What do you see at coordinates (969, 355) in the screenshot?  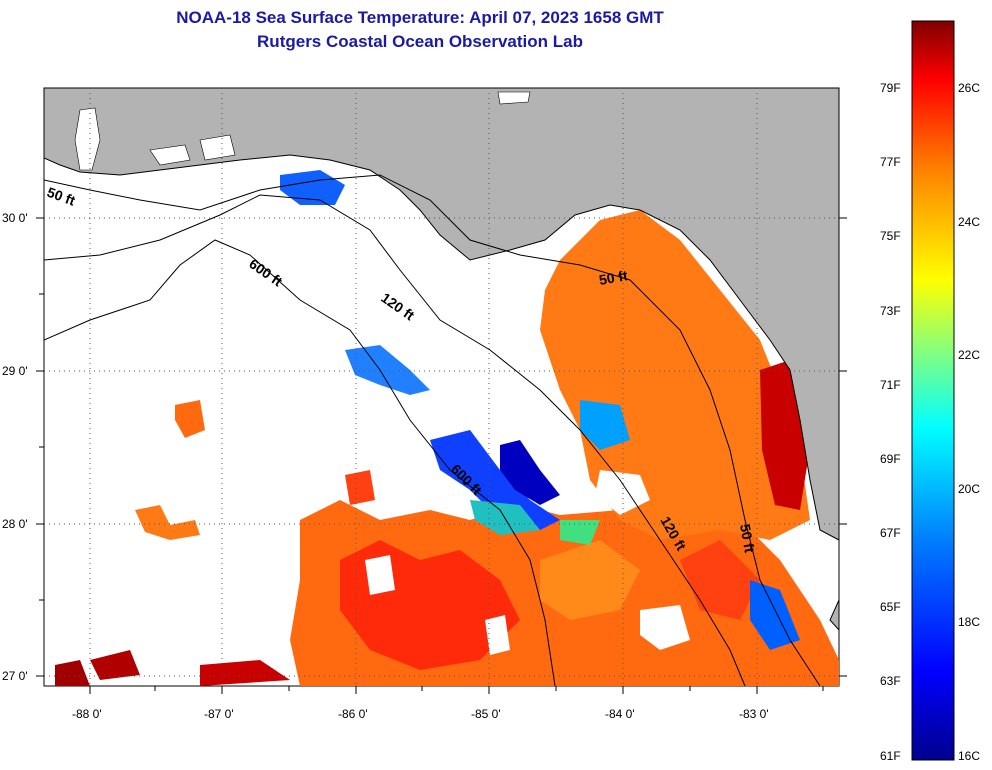 I see `colorbar-c-label: 22C` at bounding box center [969, 355].